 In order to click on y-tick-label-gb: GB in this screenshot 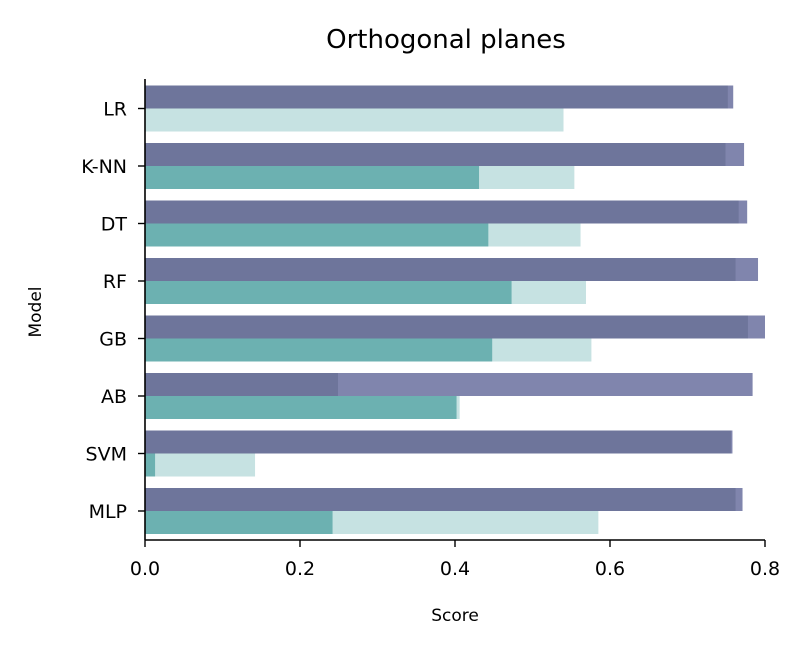, I will do `click(113, 340)`.